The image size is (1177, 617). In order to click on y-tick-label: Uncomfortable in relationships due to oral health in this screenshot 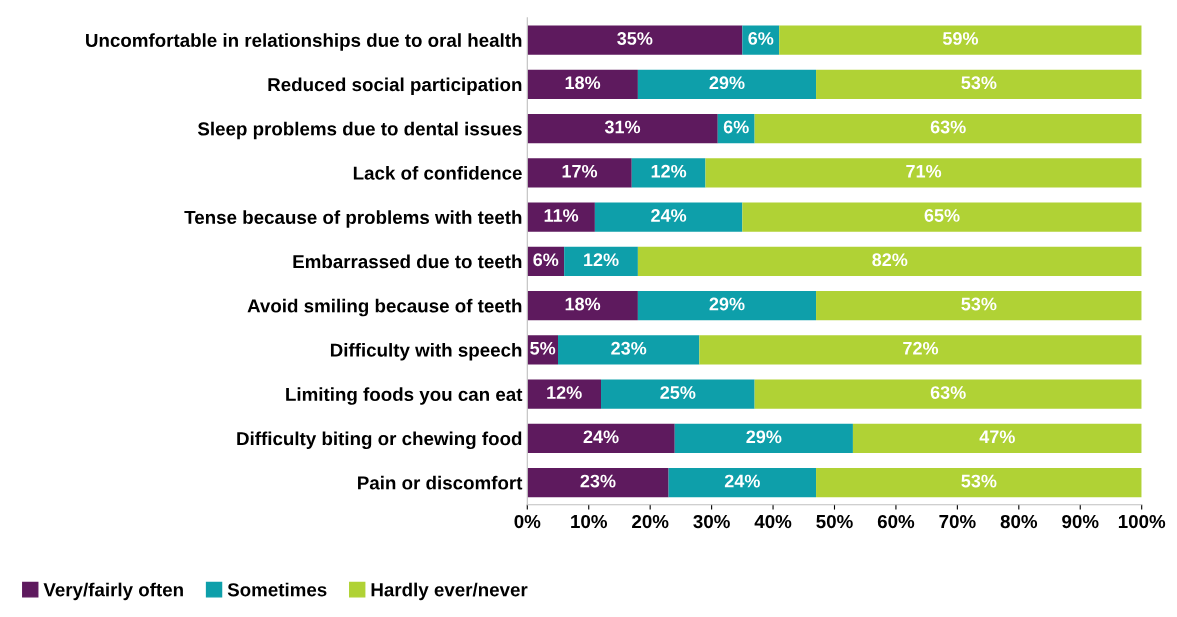, I will do `click(304, 42)`.